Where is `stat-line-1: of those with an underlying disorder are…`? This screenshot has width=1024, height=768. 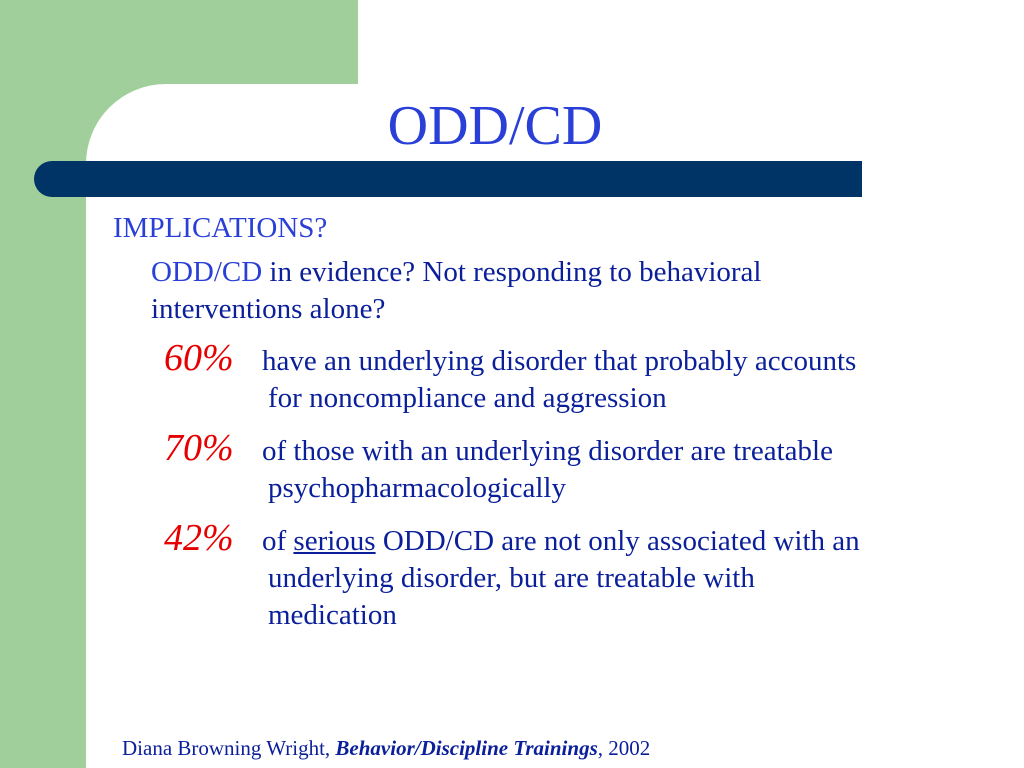
stat-line-1: of those with an underlying disorder are… is located at coordinates (547, 451).